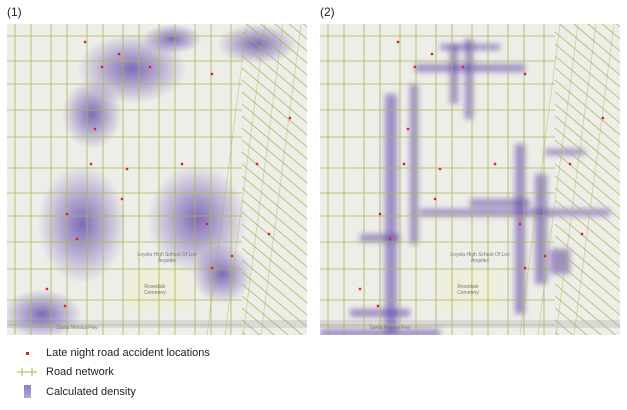 This screenshot has width=627, height=410. I want to click on legend-item-roads: Road network, so click(64, 372).